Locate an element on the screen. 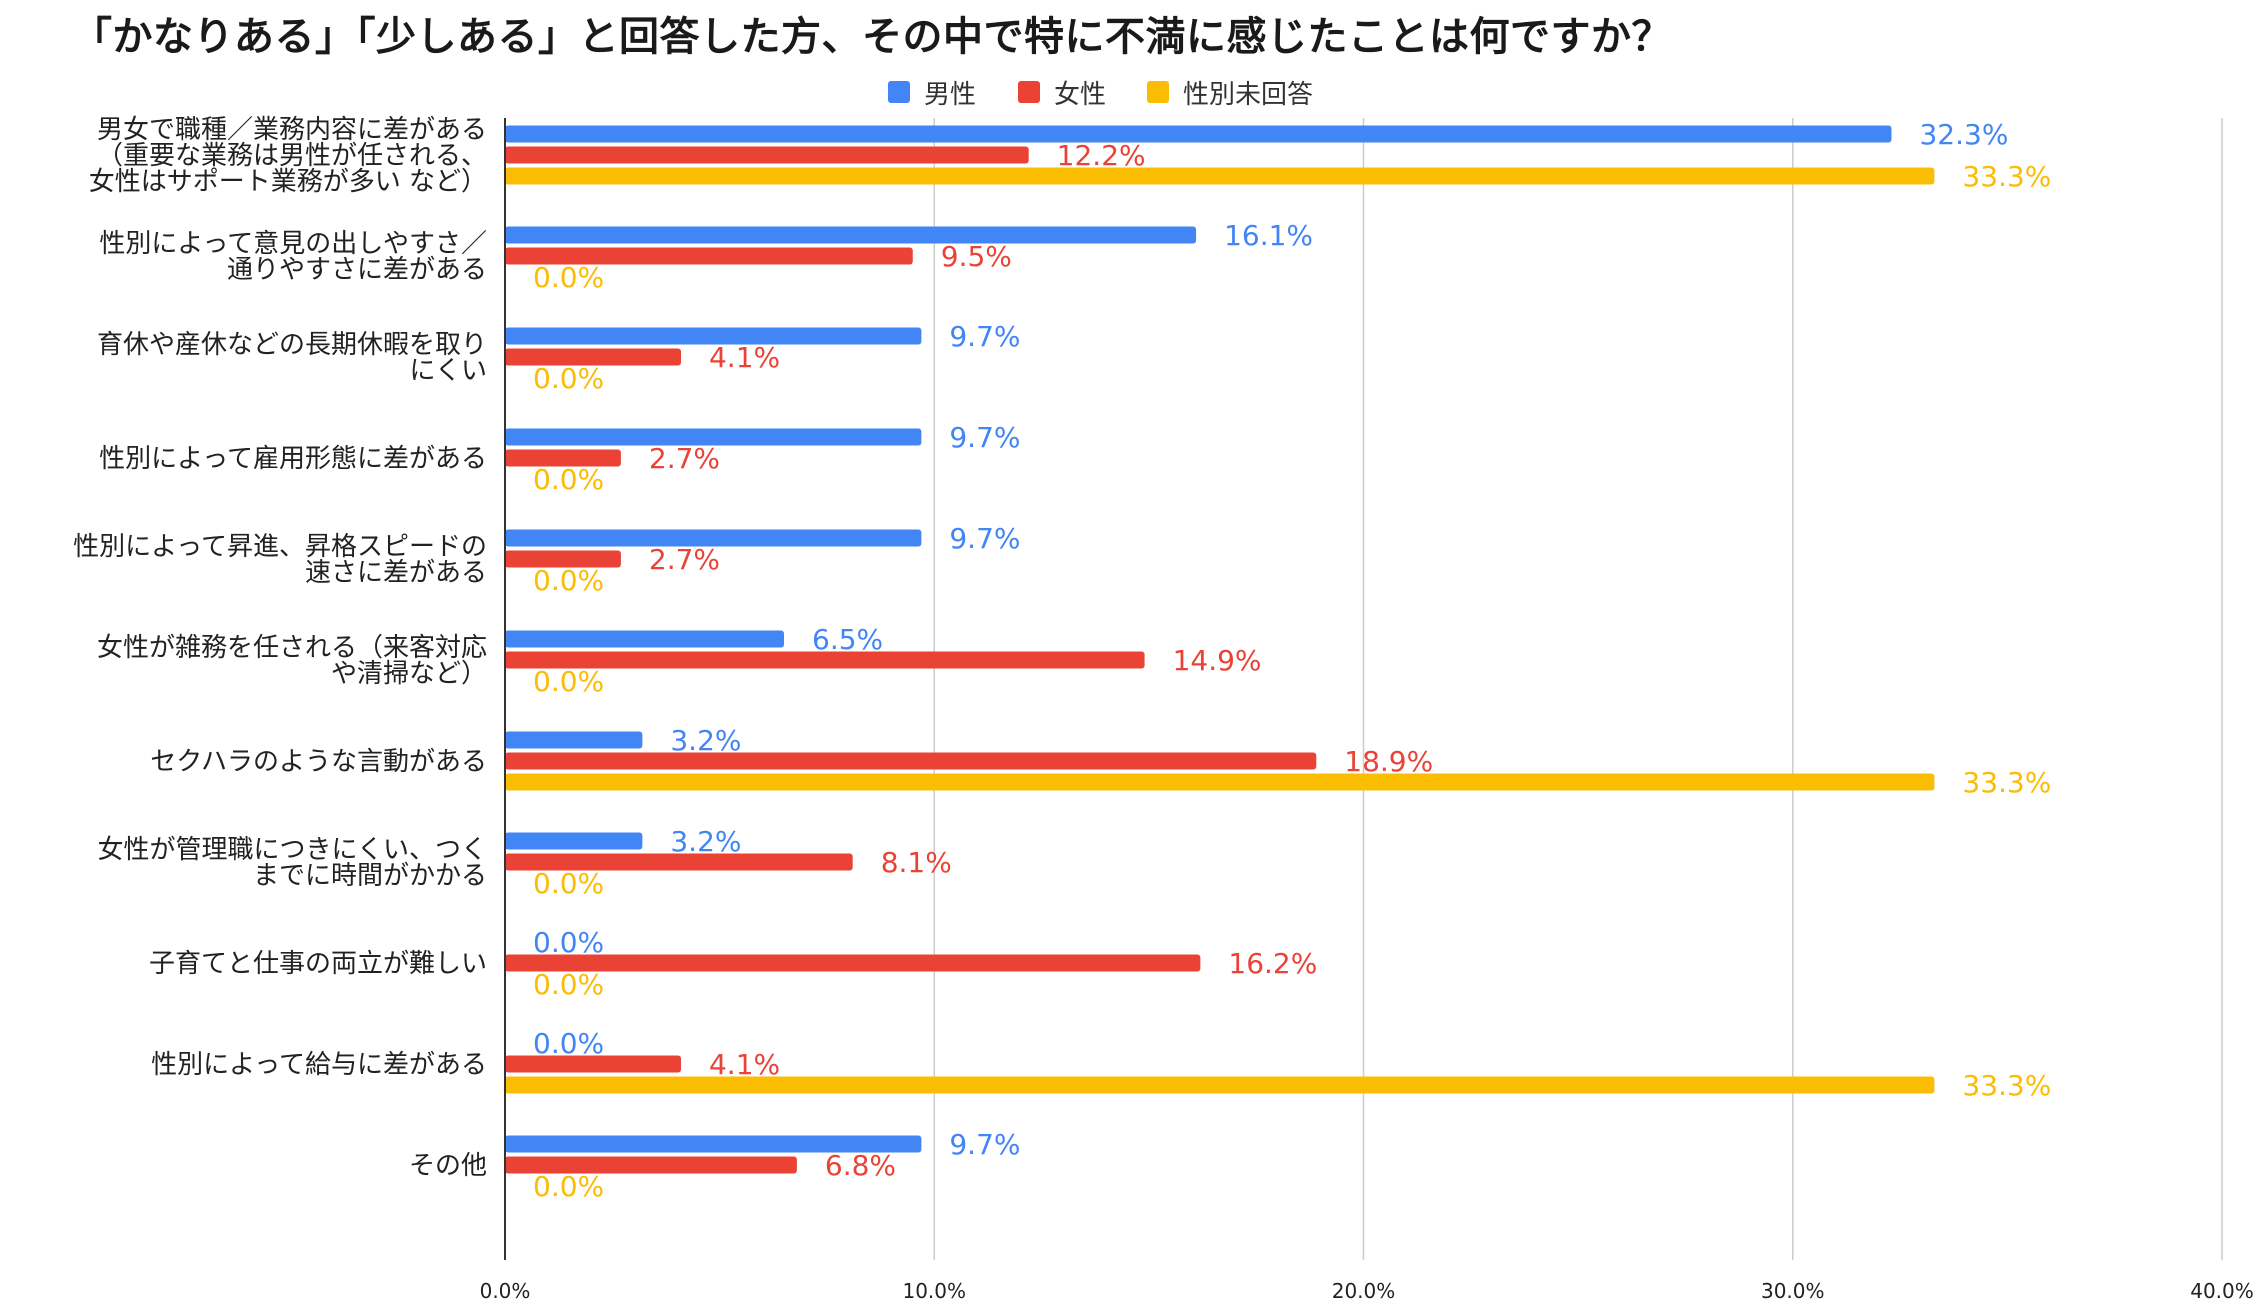  category-label: 性別によって給与に差がある is located at coordinates (319, 1065).